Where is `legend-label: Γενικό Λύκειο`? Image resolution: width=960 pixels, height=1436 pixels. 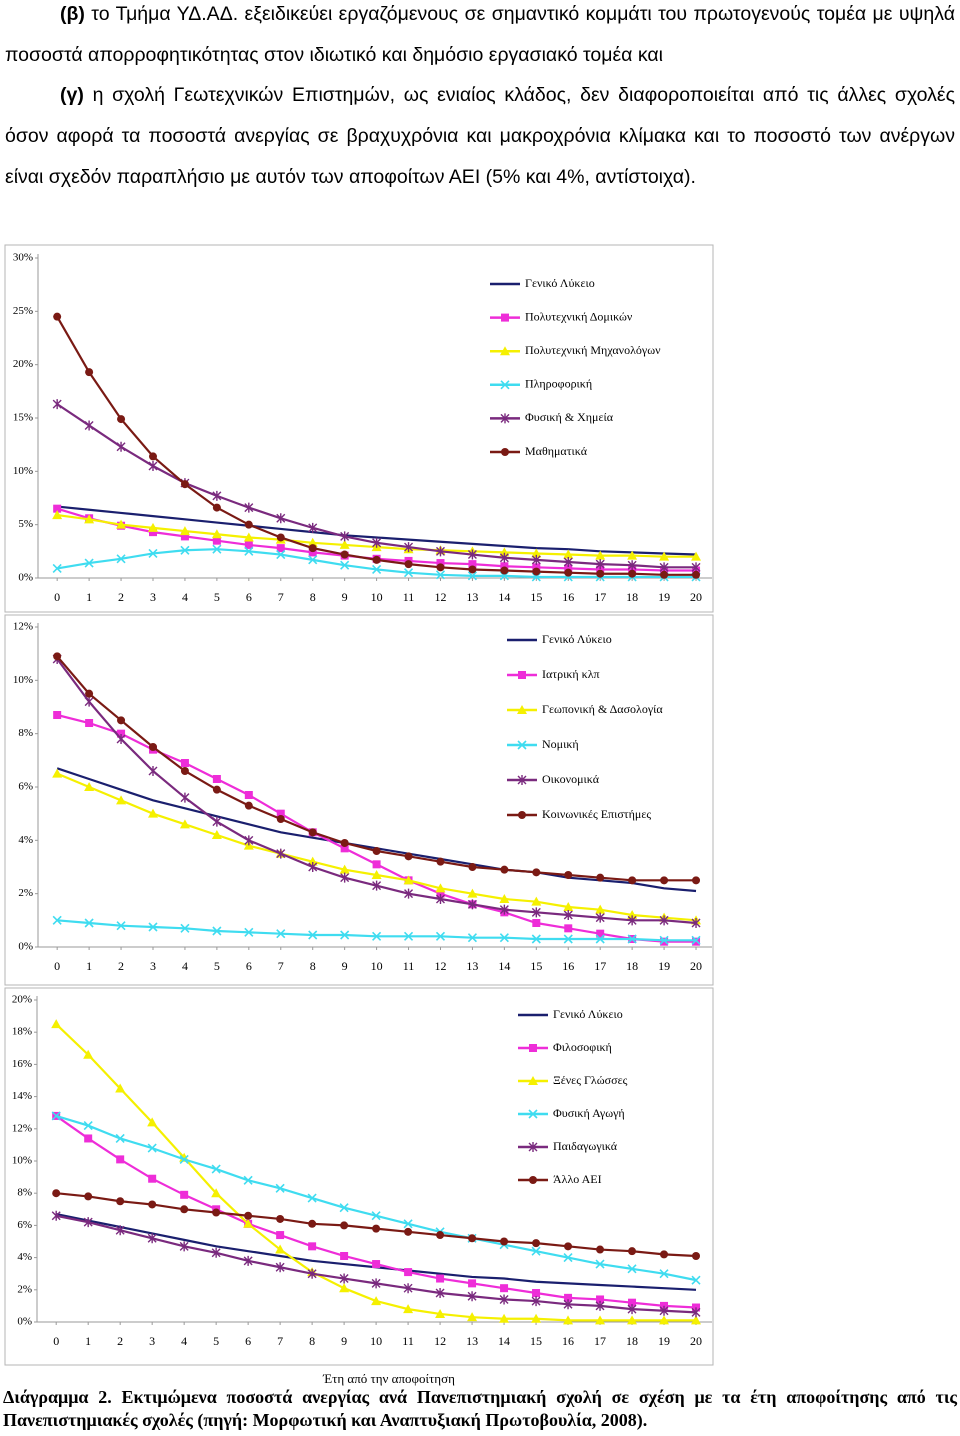 legend-label: Γενικό Λύκειο is located at coordinates (588, 1014).